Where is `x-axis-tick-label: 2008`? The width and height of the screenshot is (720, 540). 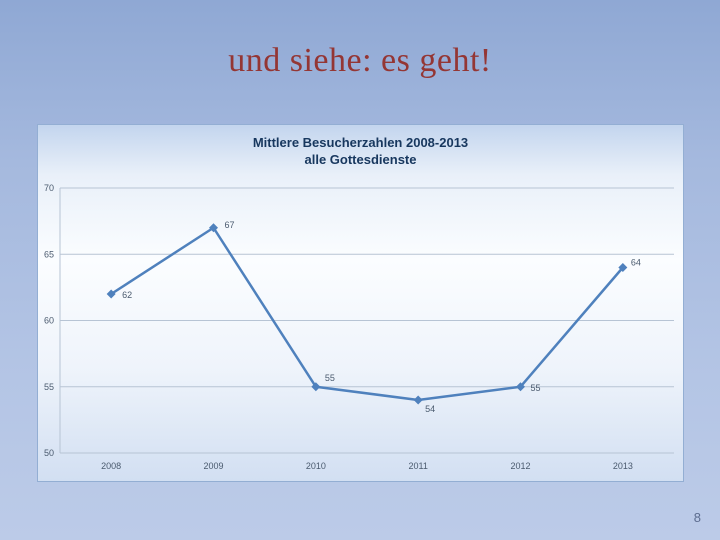
x-axis-tick-label: 2008 is located at coordinates (111, 466).